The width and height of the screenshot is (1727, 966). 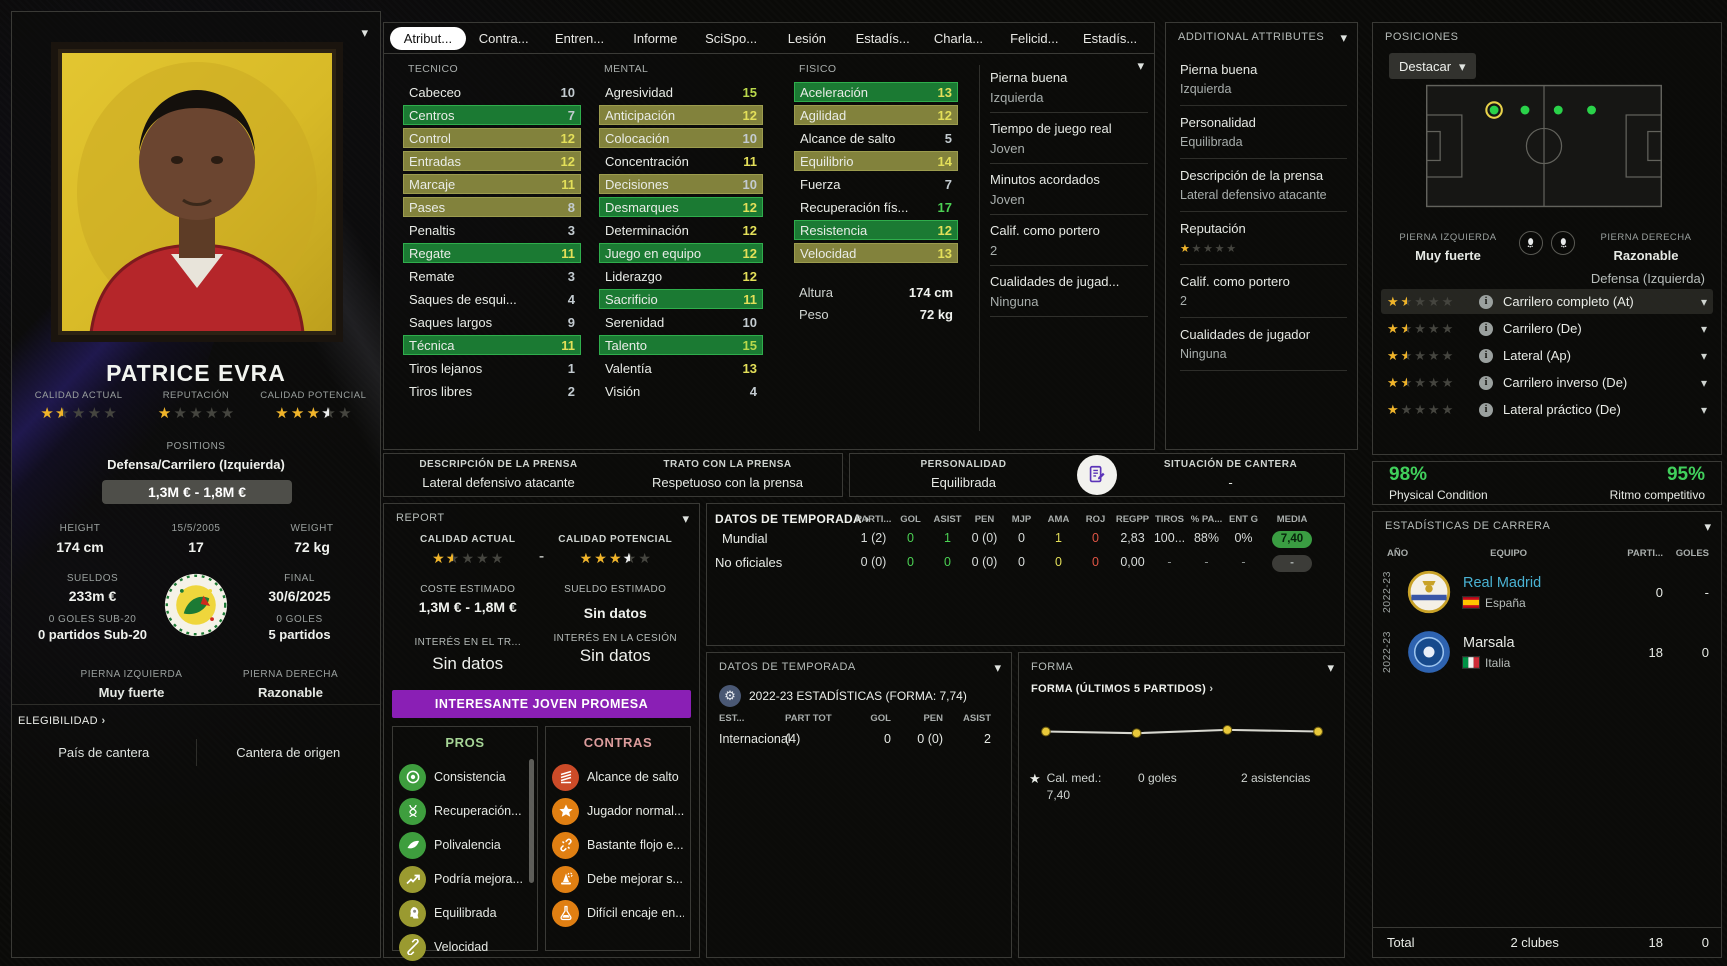 I want to click on positions-label: POSITIONS, so click(x=196, y=446).